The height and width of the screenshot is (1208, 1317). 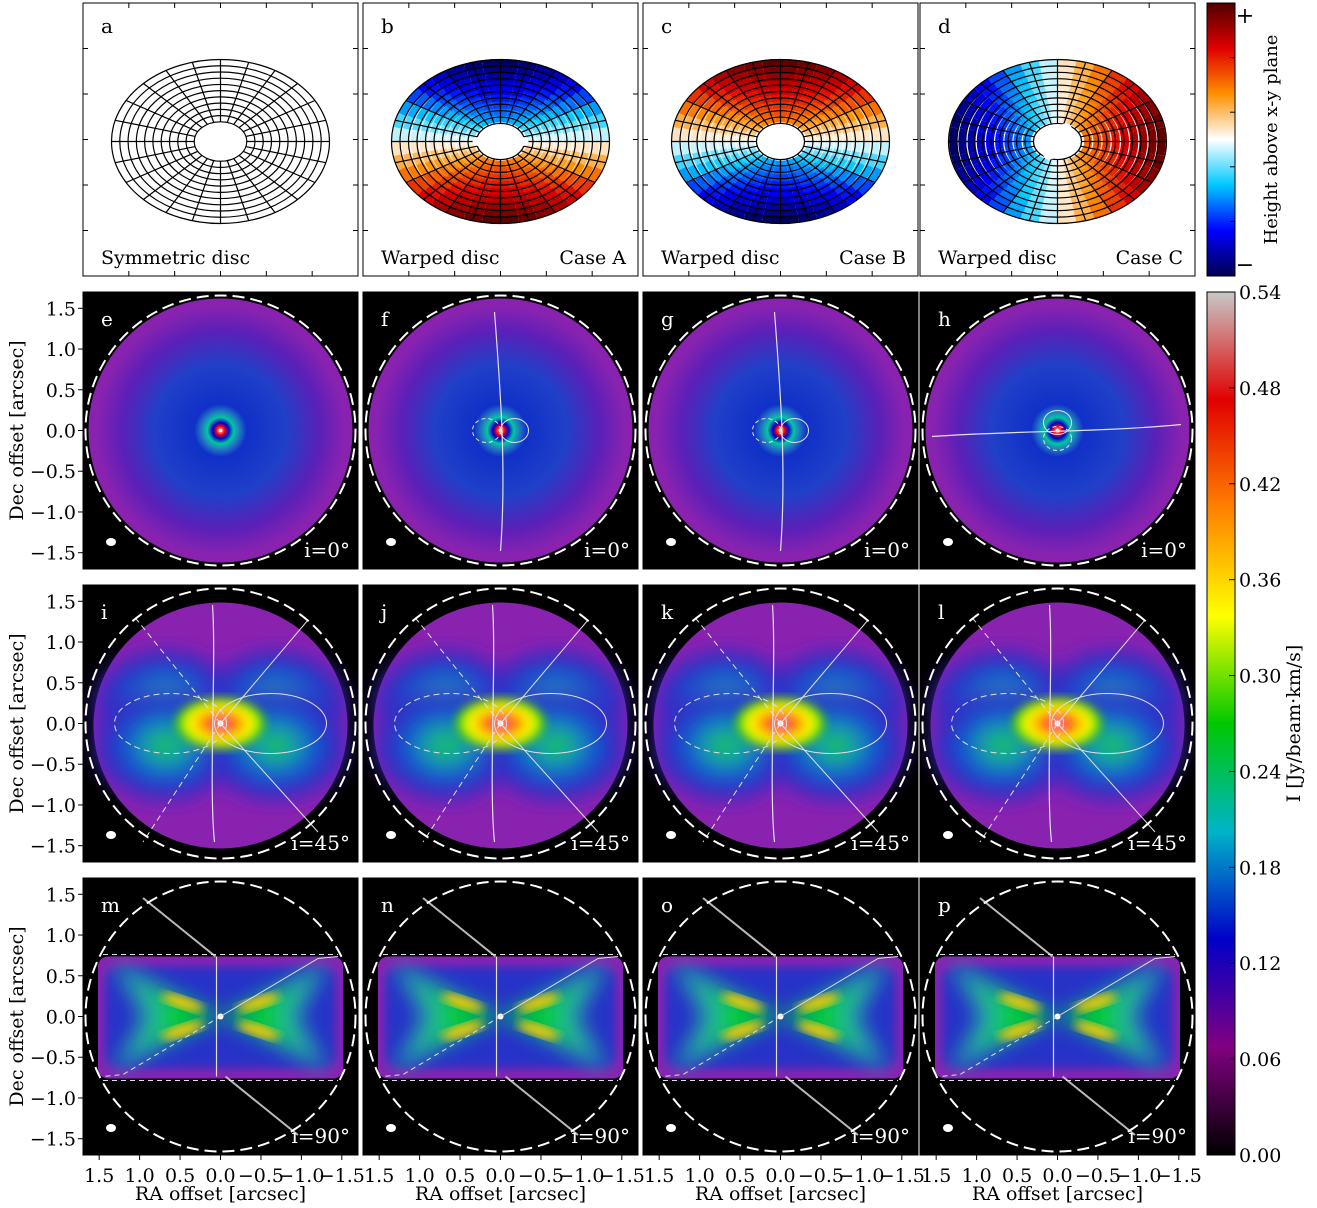 What do you see at coordinates (1260, 1060) in the screenshot?
I see `colorbar-tick-label: 0.06` at bounding box center [1260, 1060].